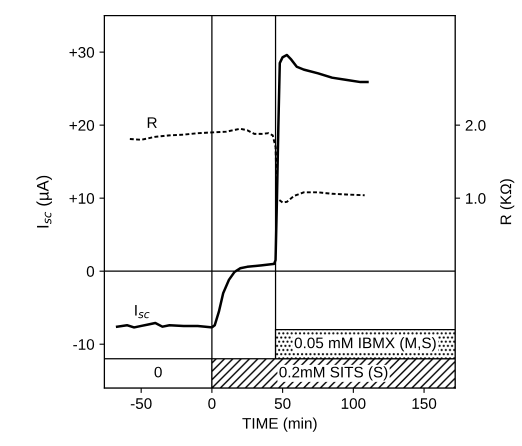 The width and height of the screenshot is (522, 446). What do you see at coordinates (141, 403) in the screenshot?
I see `x-tick-label: -50` at bounding box center [141, 403].